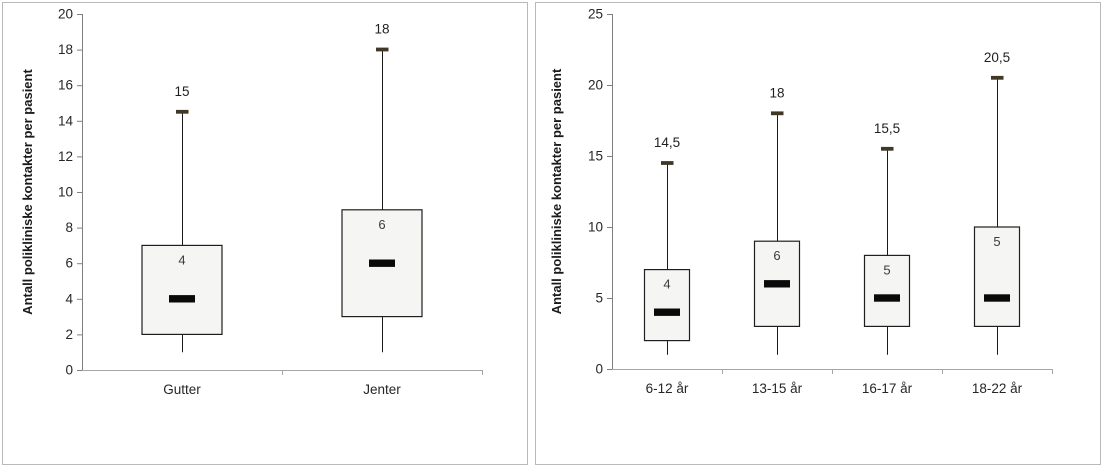  I want to click on category-label: 13-15 år, so click(777, 388).